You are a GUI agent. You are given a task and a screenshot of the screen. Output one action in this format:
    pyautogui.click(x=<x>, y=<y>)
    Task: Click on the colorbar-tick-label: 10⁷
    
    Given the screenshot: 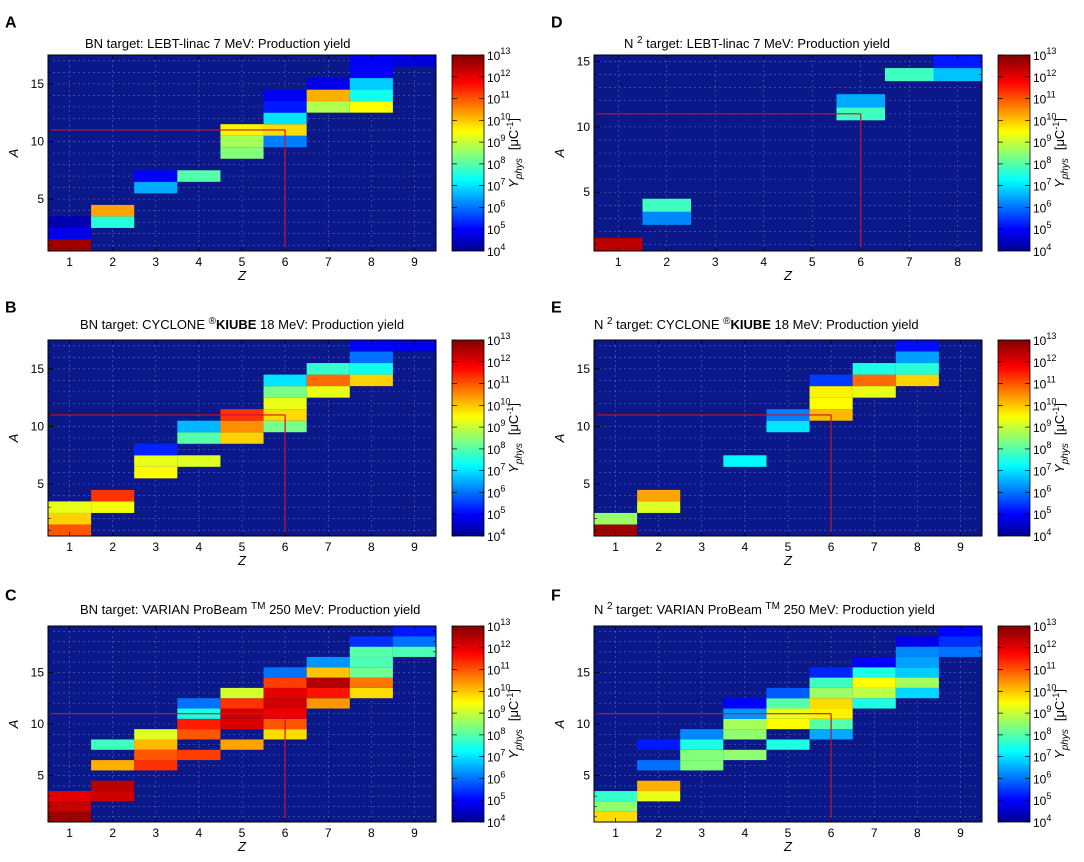 What is the action you would take?
    pyautogui.click(x=1042, y=185)
    